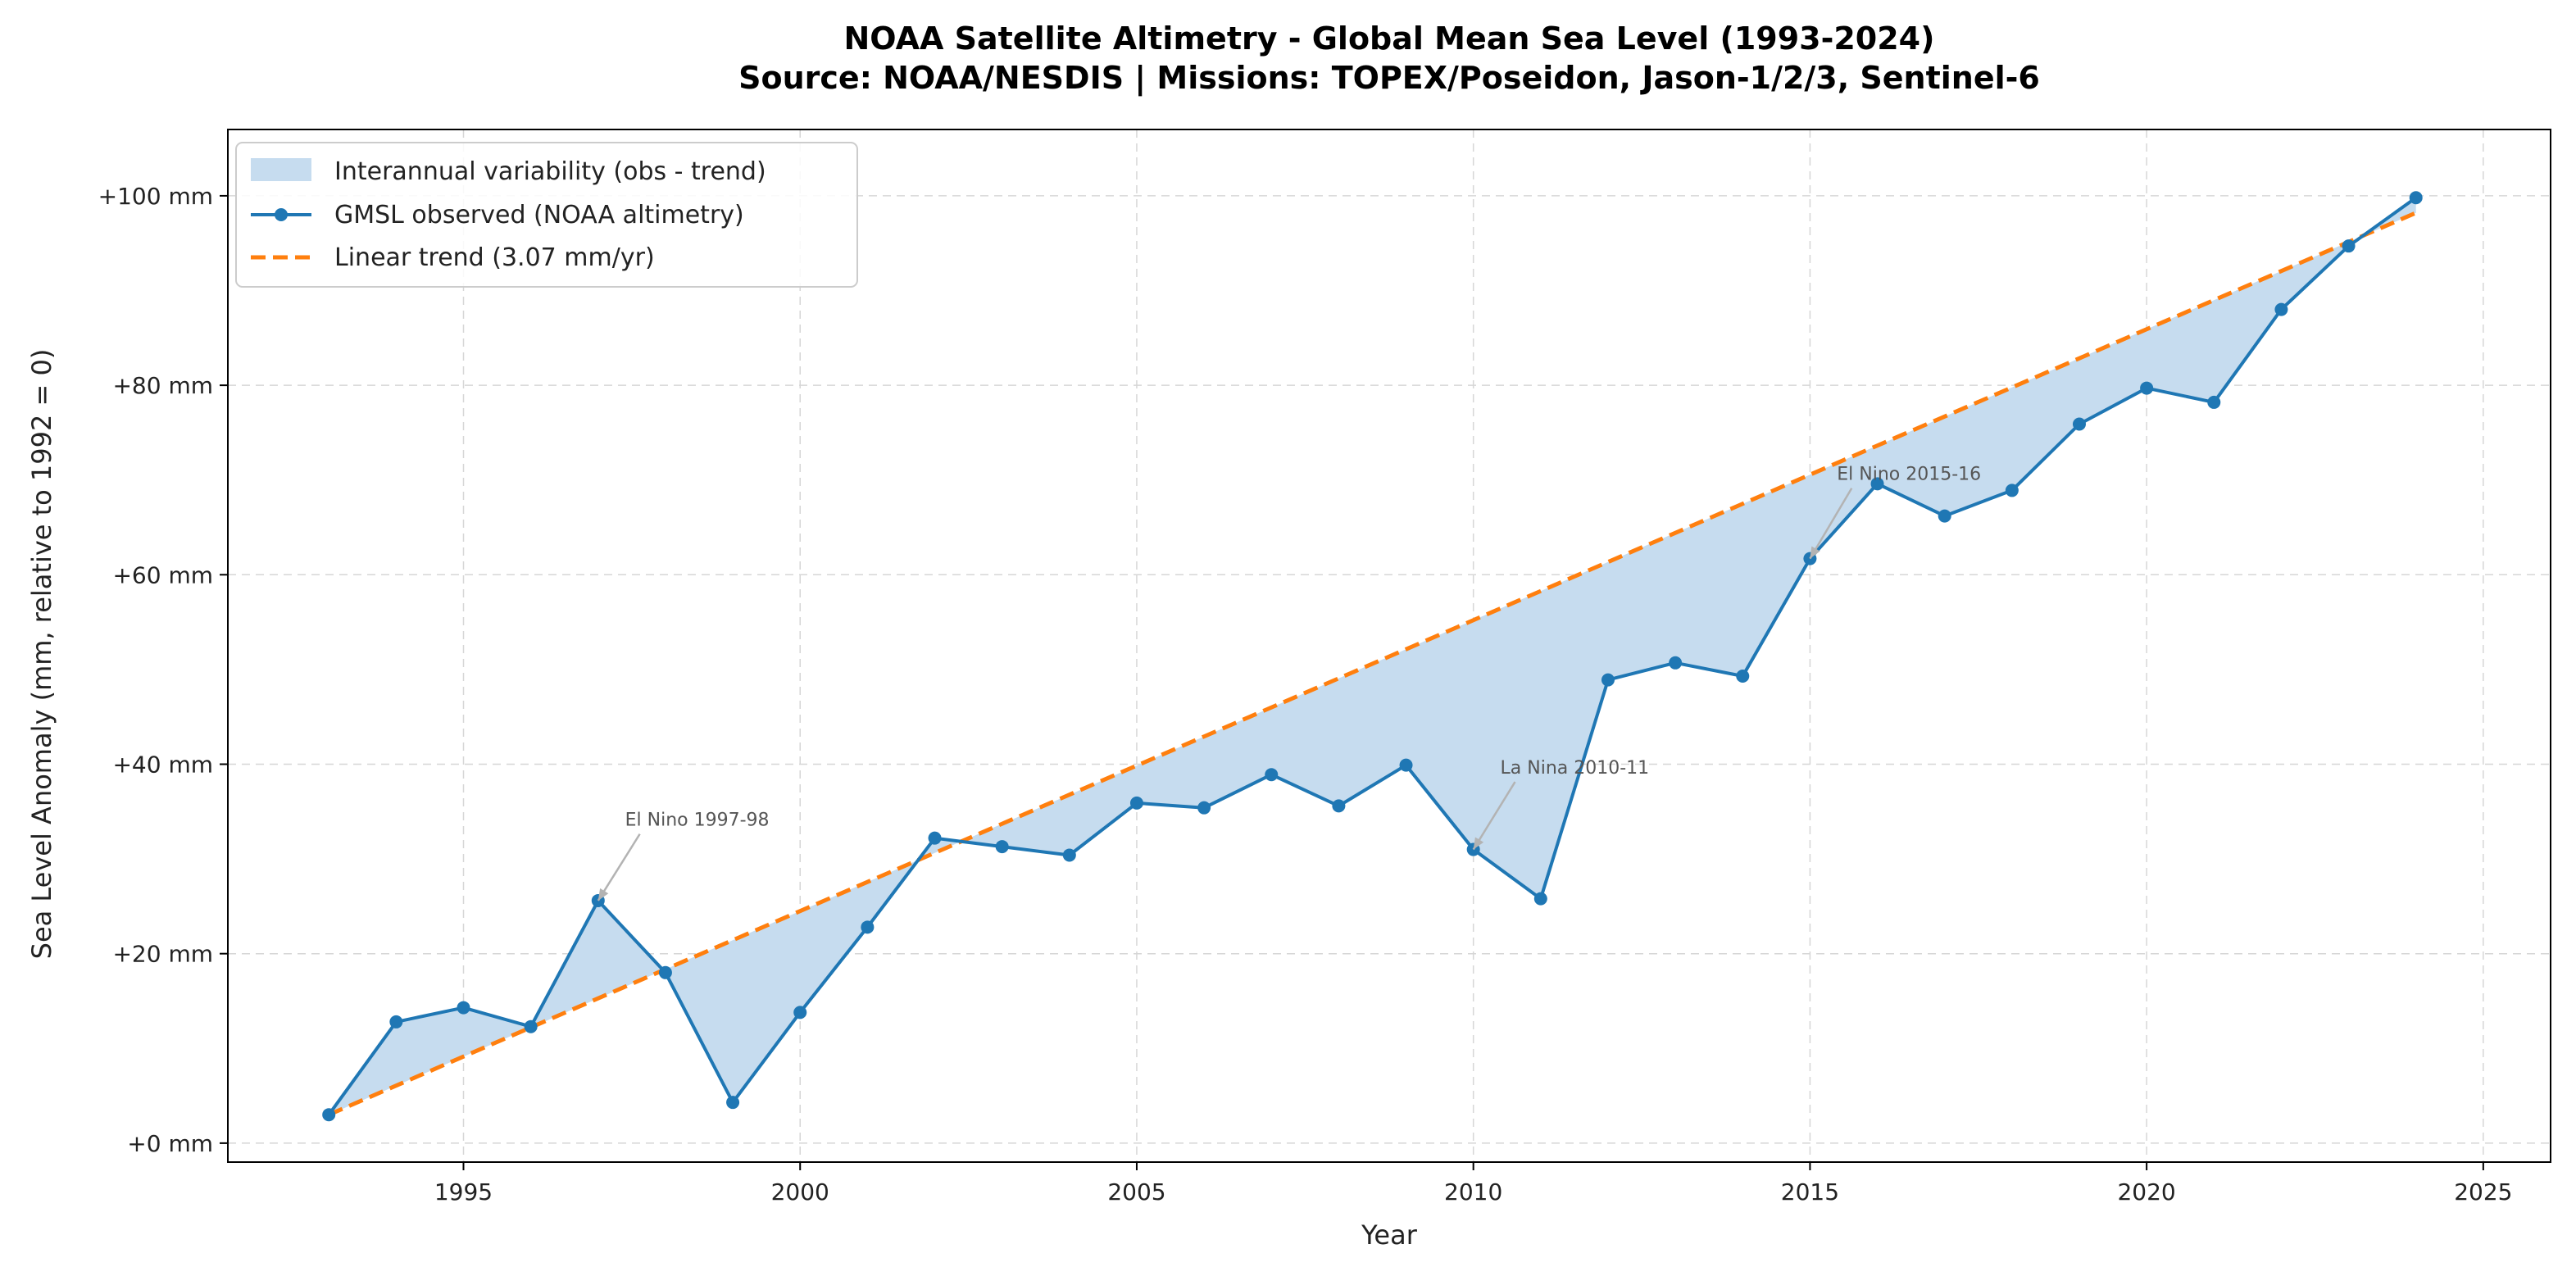 The width and height of the screenshot is (2576, 1276). What do you see at coordinates (1575, 768) in the screenshot?
I see `annotation-label: La Nina 2010-11` at bounding box center [1575, 768].